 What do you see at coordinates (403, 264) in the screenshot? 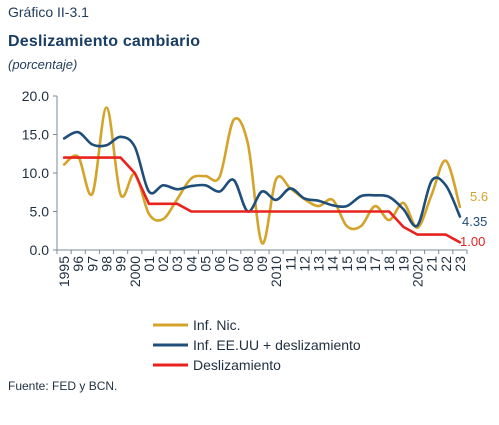
I see `x-tick-label: 19` at bounding box center [403, 264].